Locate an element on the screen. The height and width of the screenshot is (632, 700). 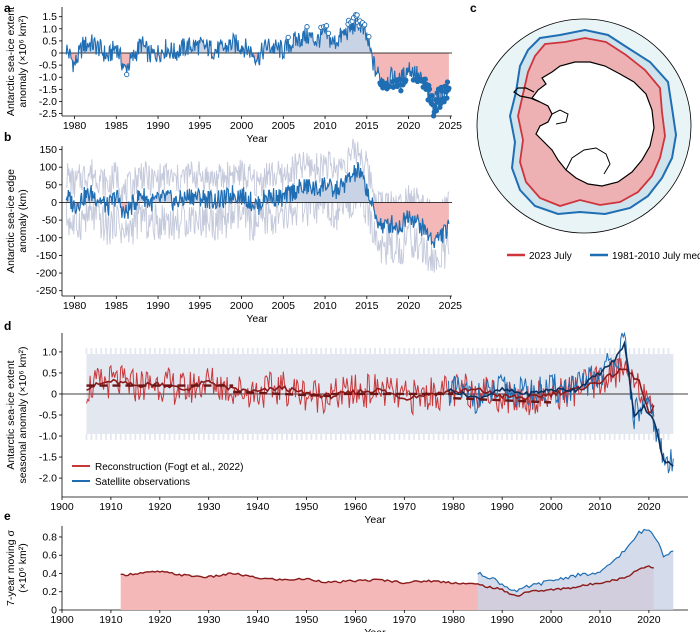
panel-e-satellite-area is located at coordinates (575, 569).